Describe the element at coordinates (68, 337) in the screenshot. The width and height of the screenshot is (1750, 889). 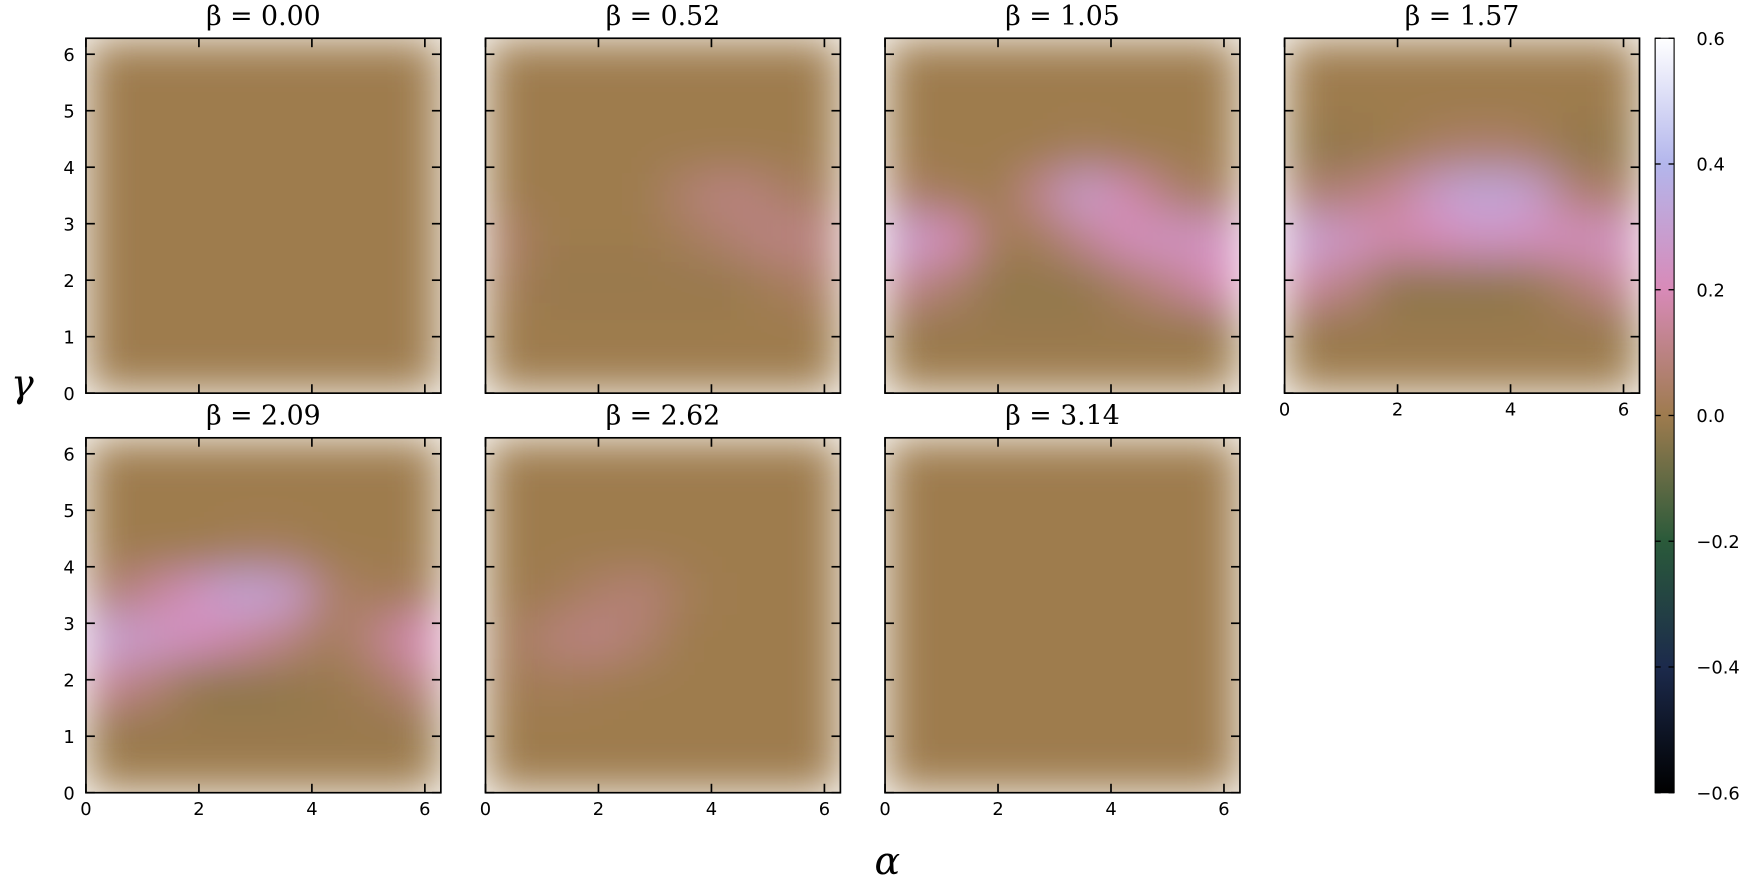
I see `y-tick-label: 1` at that location.